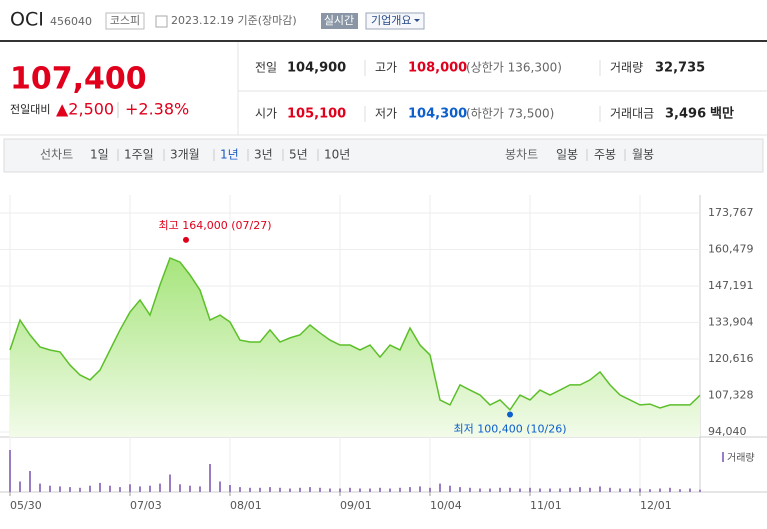 The height and width of the screenshot is (529, 767). Describe the element at coordinates (437, 114) in the screenshot. I see `quote-value: 104,300` at that location.